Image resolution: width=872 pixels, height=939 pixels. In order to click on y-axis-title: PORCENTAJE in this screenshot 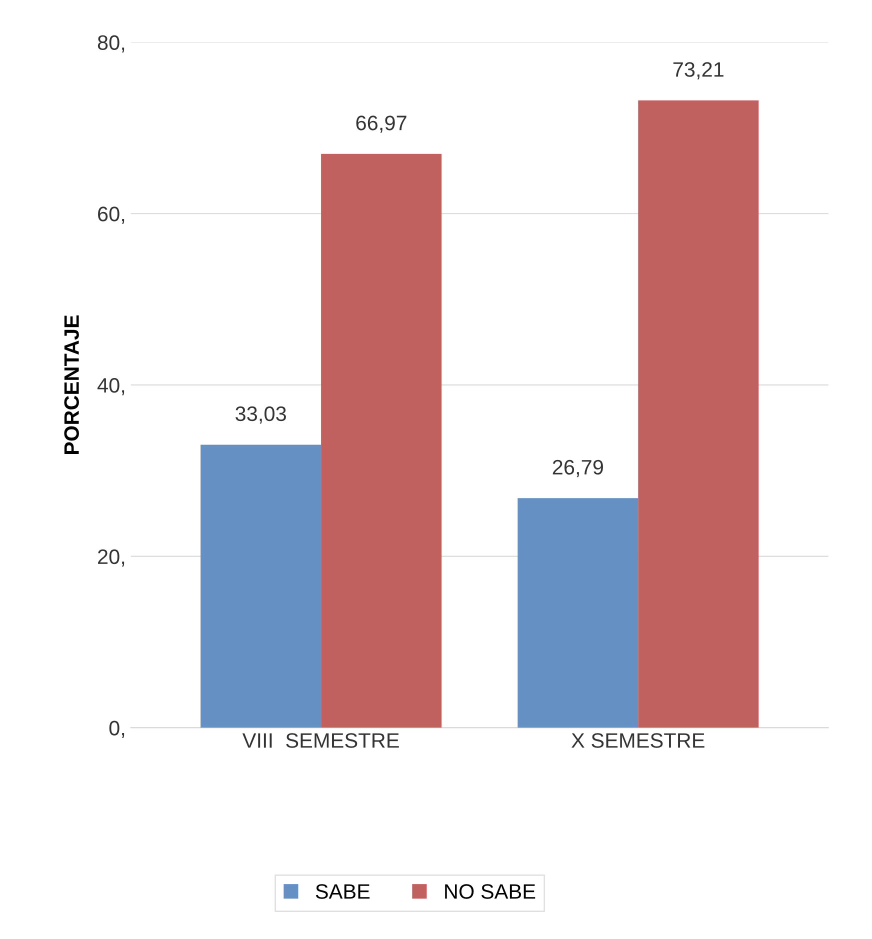, I will do `click(71, 384)`.